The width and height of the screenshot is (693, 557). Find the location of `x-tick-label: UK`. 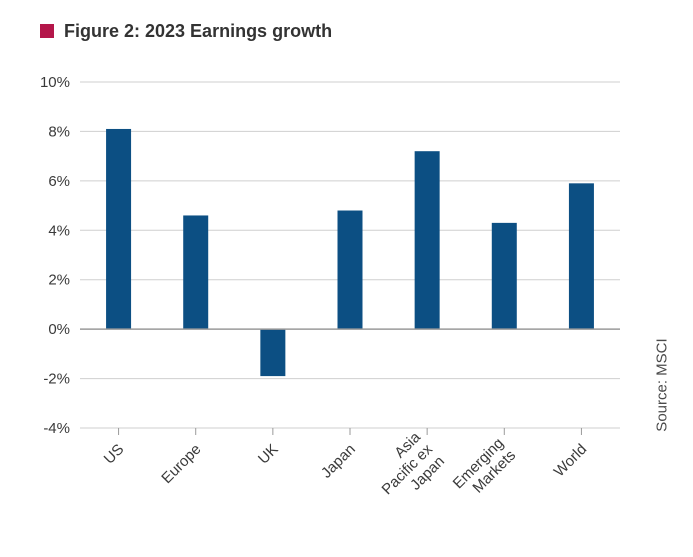

x-tick-label: UK is located at coordinates (268, 454).